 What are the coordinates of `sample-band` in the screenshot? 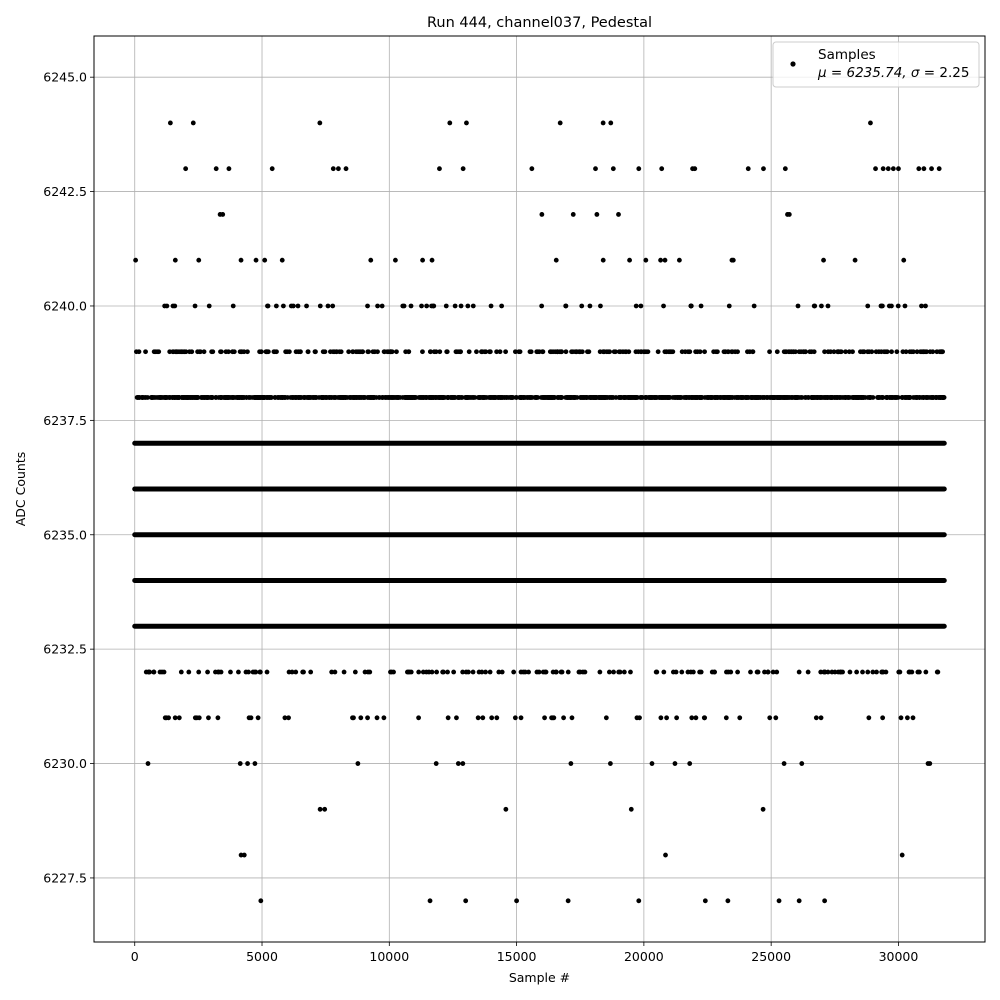 It's located at (539, 626).